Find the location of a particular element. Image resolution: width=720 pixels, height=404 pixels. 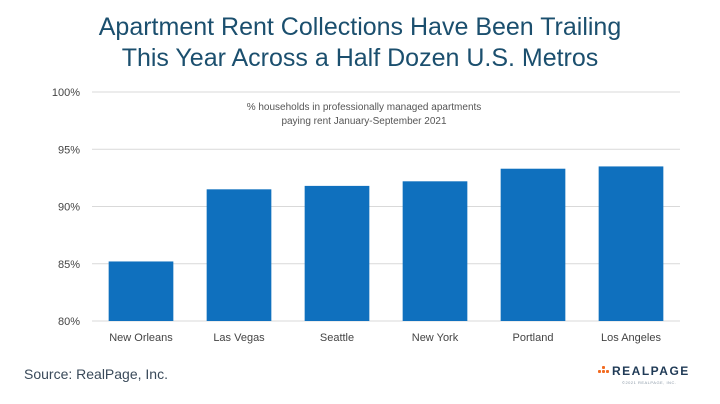

source-note: Source: RealPage, Inc. is located at coordinates (96, 374).